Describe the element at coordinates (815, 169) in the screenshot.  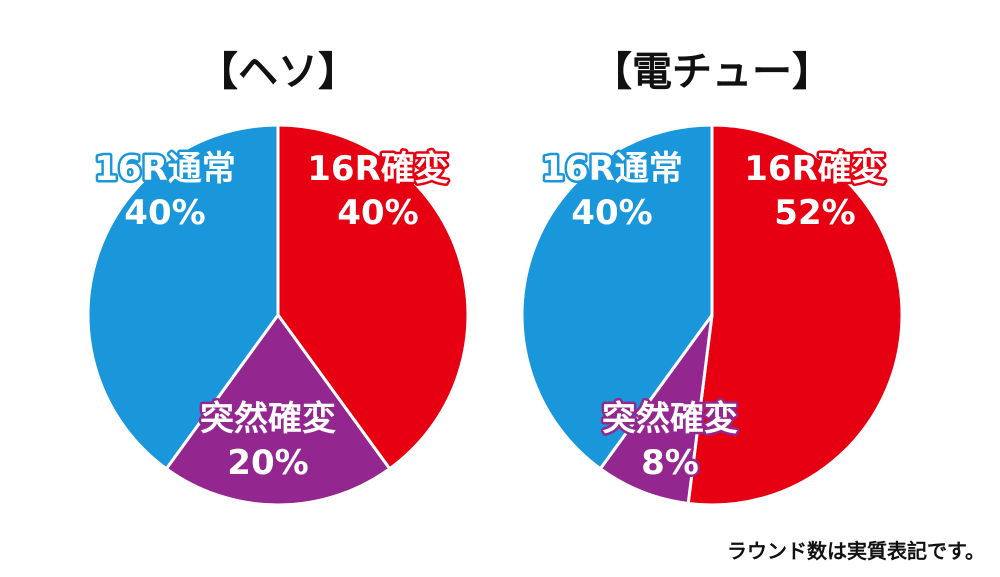
I see `slice-label-denchu-kakuhen-16r: 16R確変` at that location.